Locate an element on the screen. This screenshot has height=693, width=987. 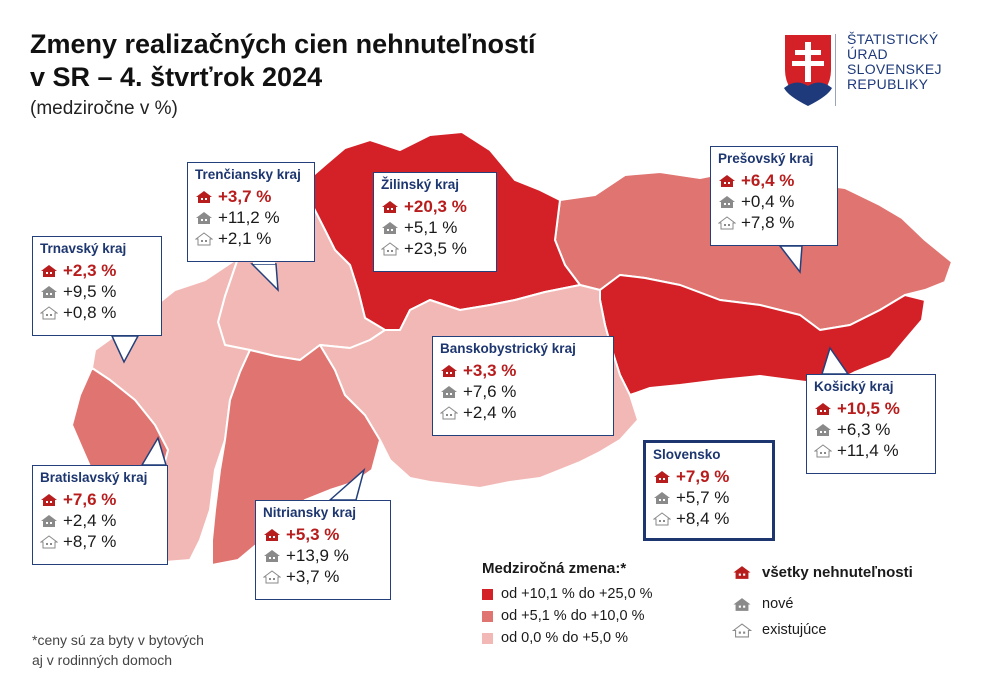
row-new: +13,9 % is located at coordinates (323, 555).